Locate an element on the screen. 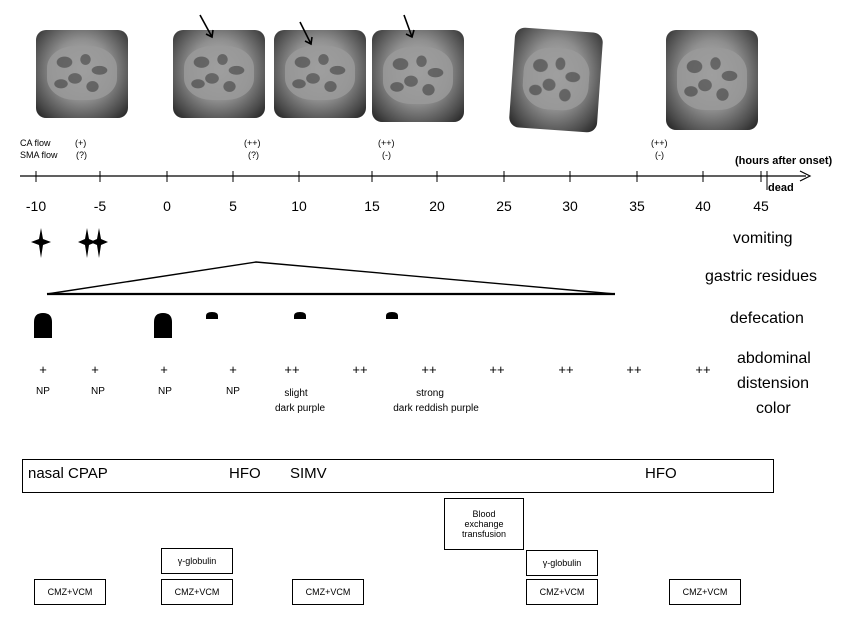  defecation-marks is located at coordinates (216, 325).